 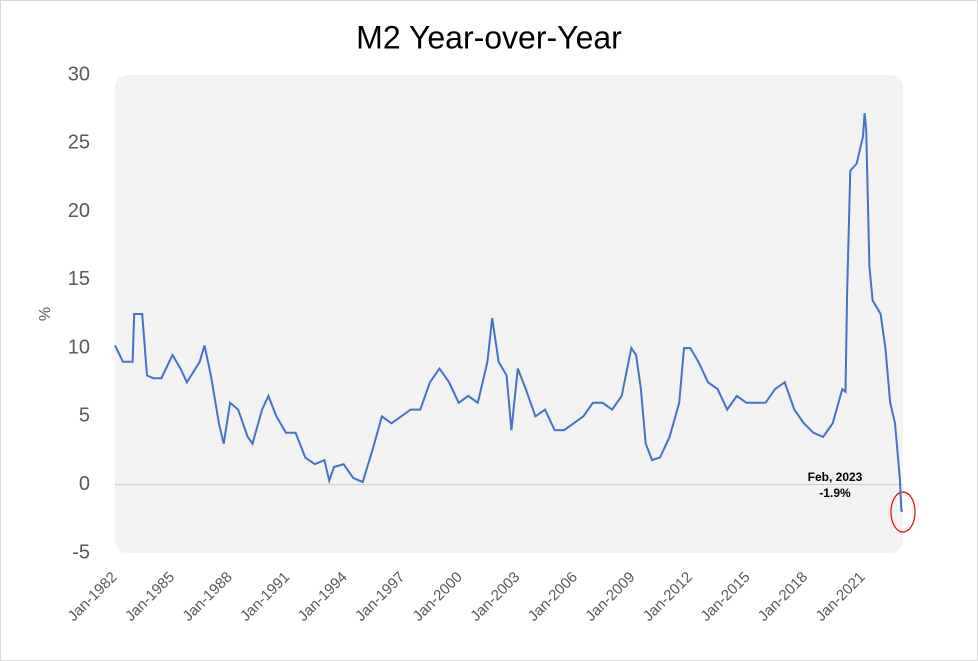 What do you see at coordinates (79, 279) in the screenshot?
I see `y-tick-label: 15` at bounding box center [79, 279].